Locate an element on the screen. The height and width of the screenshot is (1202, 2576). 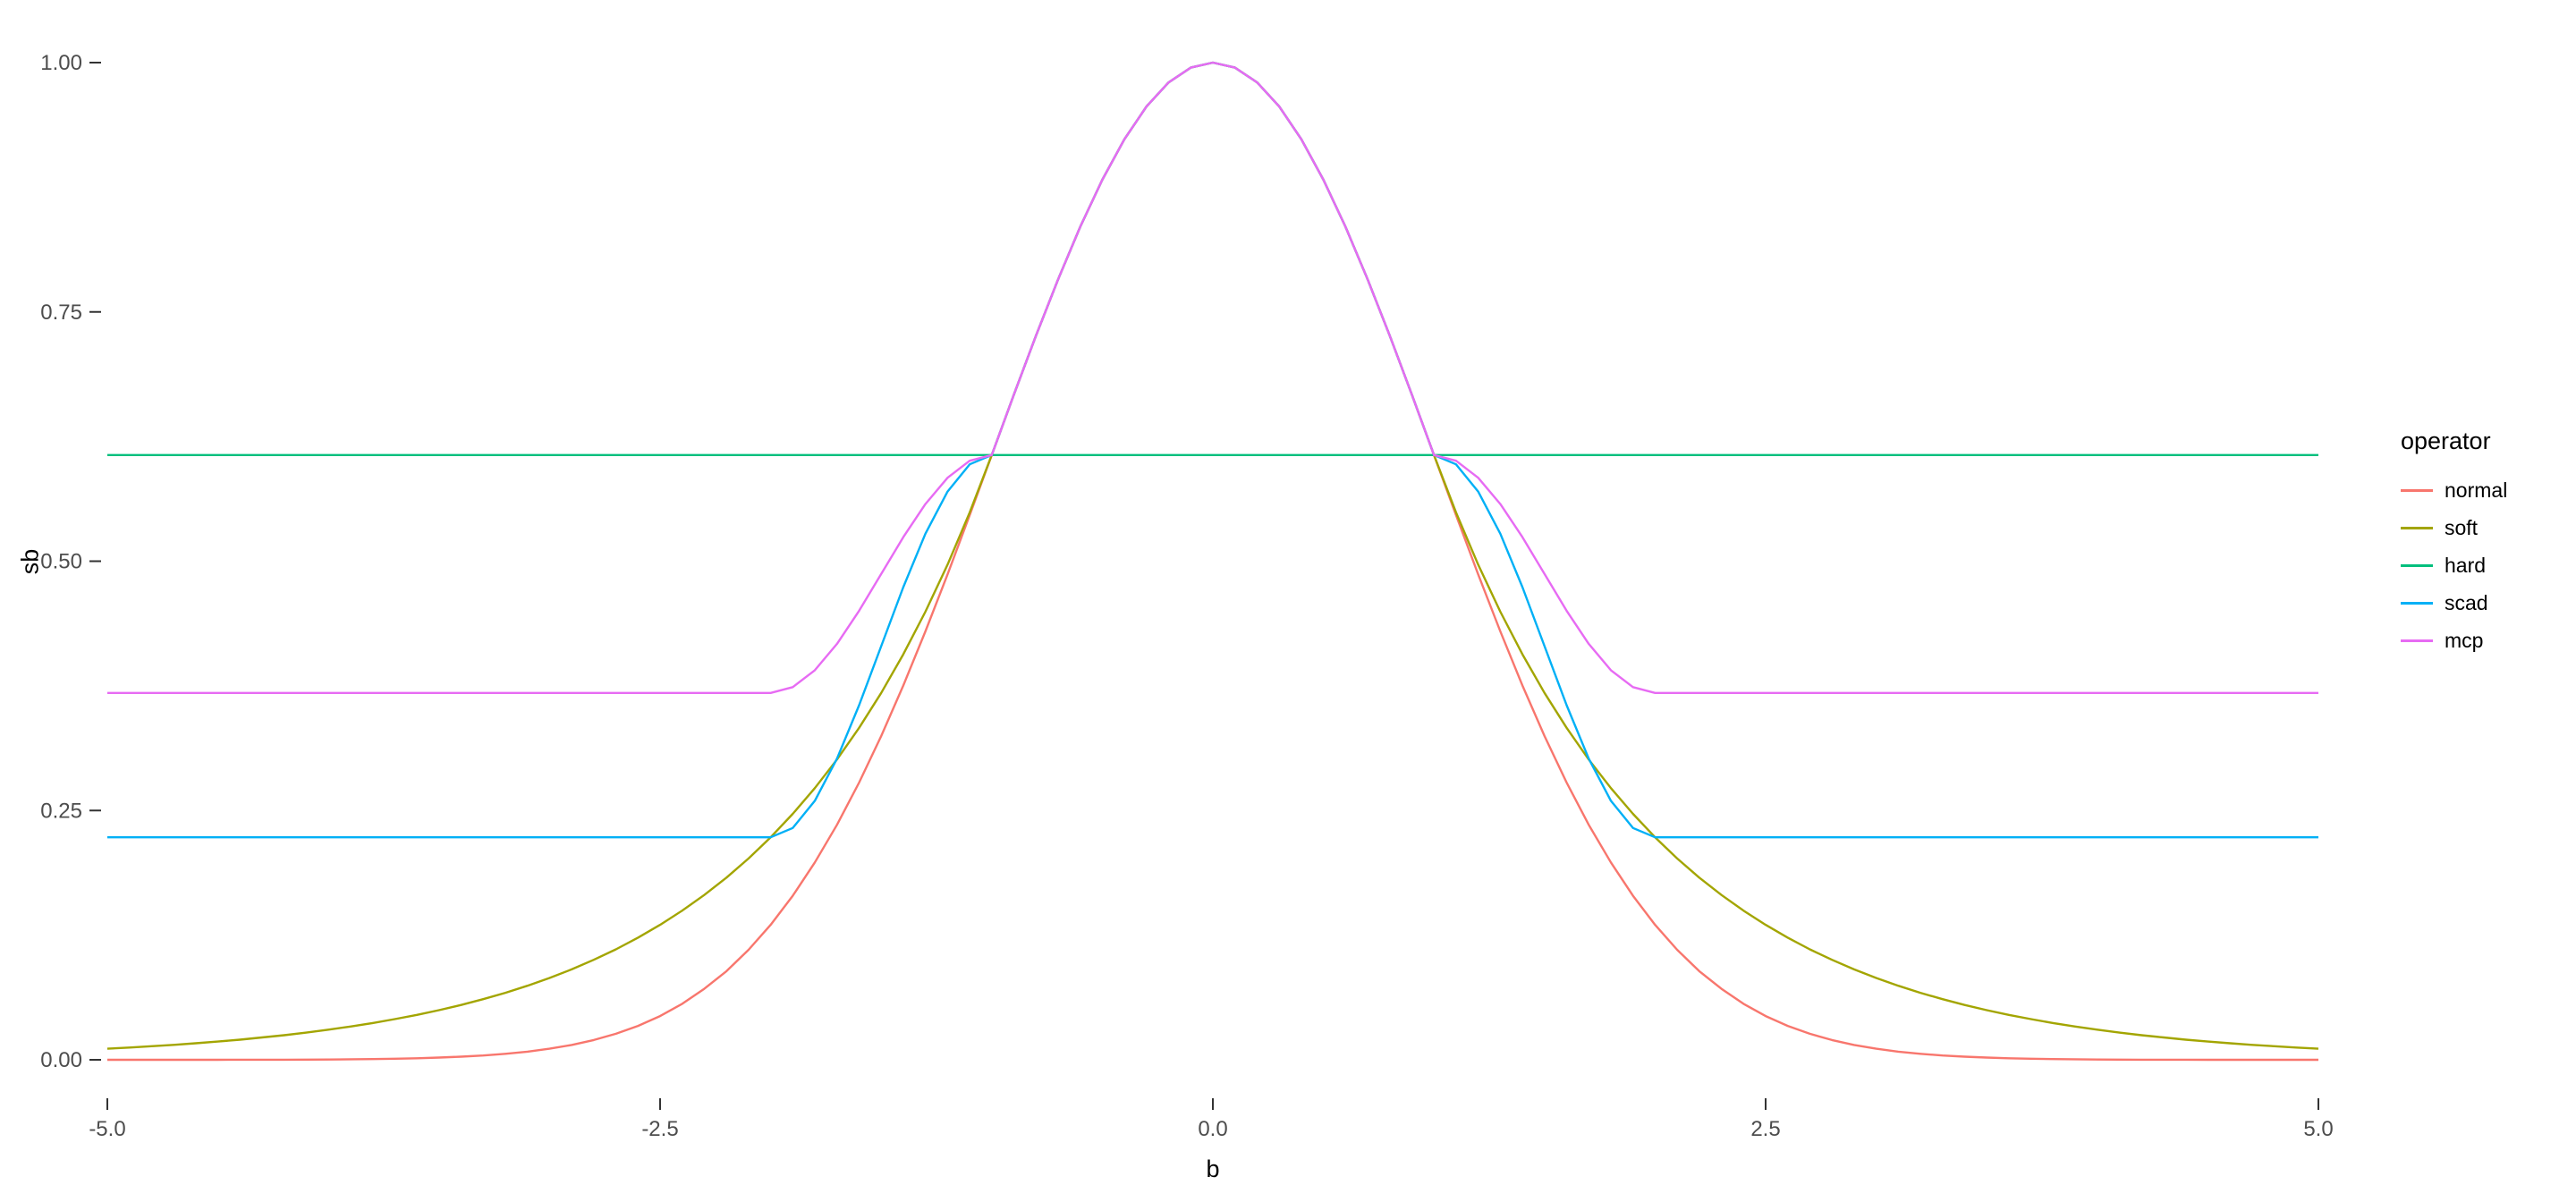
y-axis-title: sb is located at coordinates (30, 561).